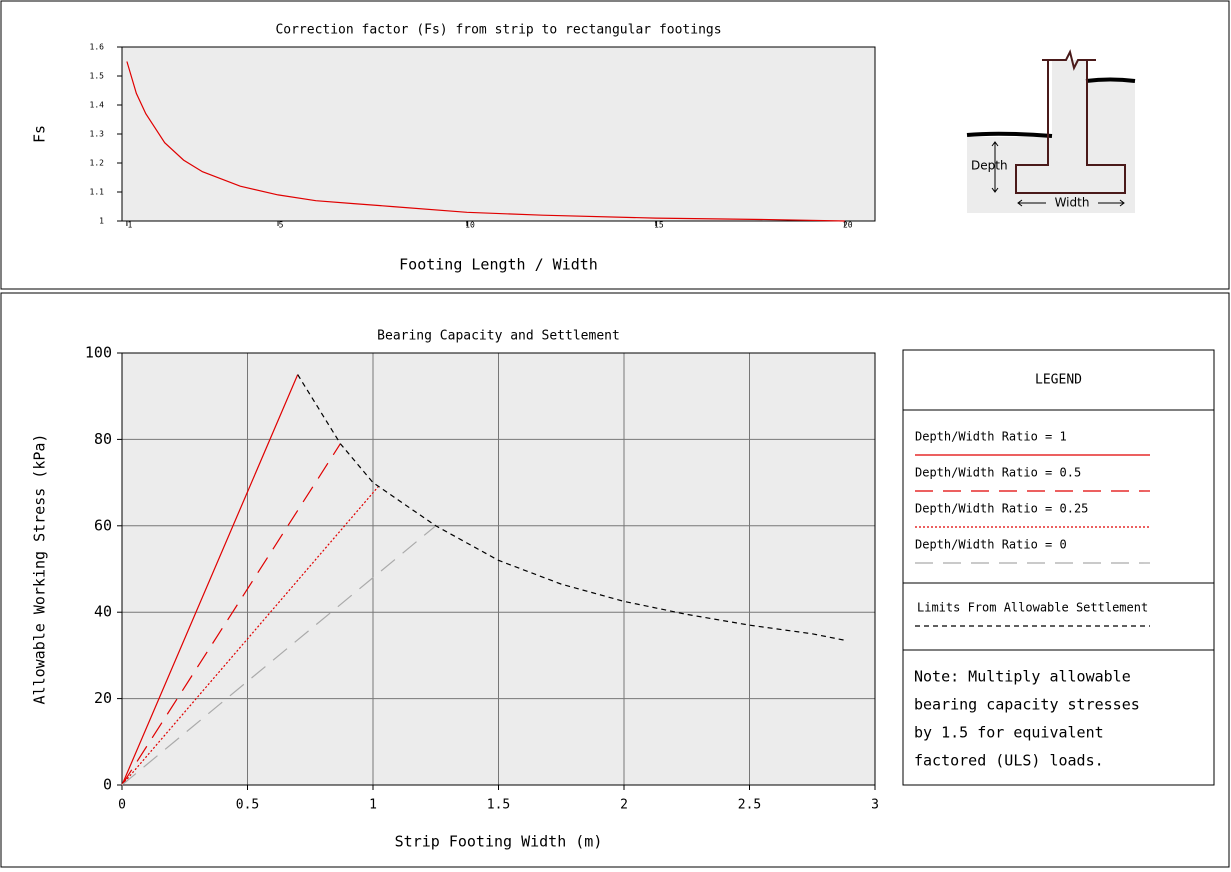 This screenshot has width=1231, height=872. Describe the element at coordinates (40, 134) in the screenshot. I see `y-axis-label: Fs` at that location.